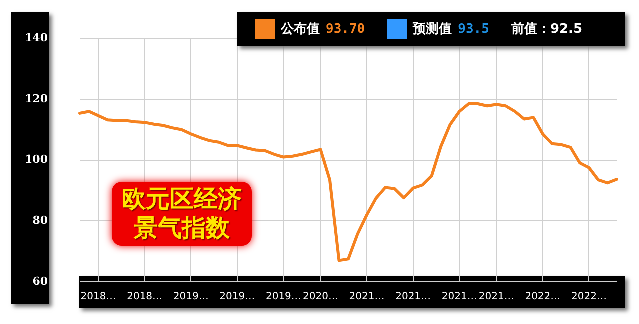 The height and width of the screenshot is (324, 639). Describe the element at coordinates (36, 37) in the screenshot. I see `y-tick-label: 140` at that location.